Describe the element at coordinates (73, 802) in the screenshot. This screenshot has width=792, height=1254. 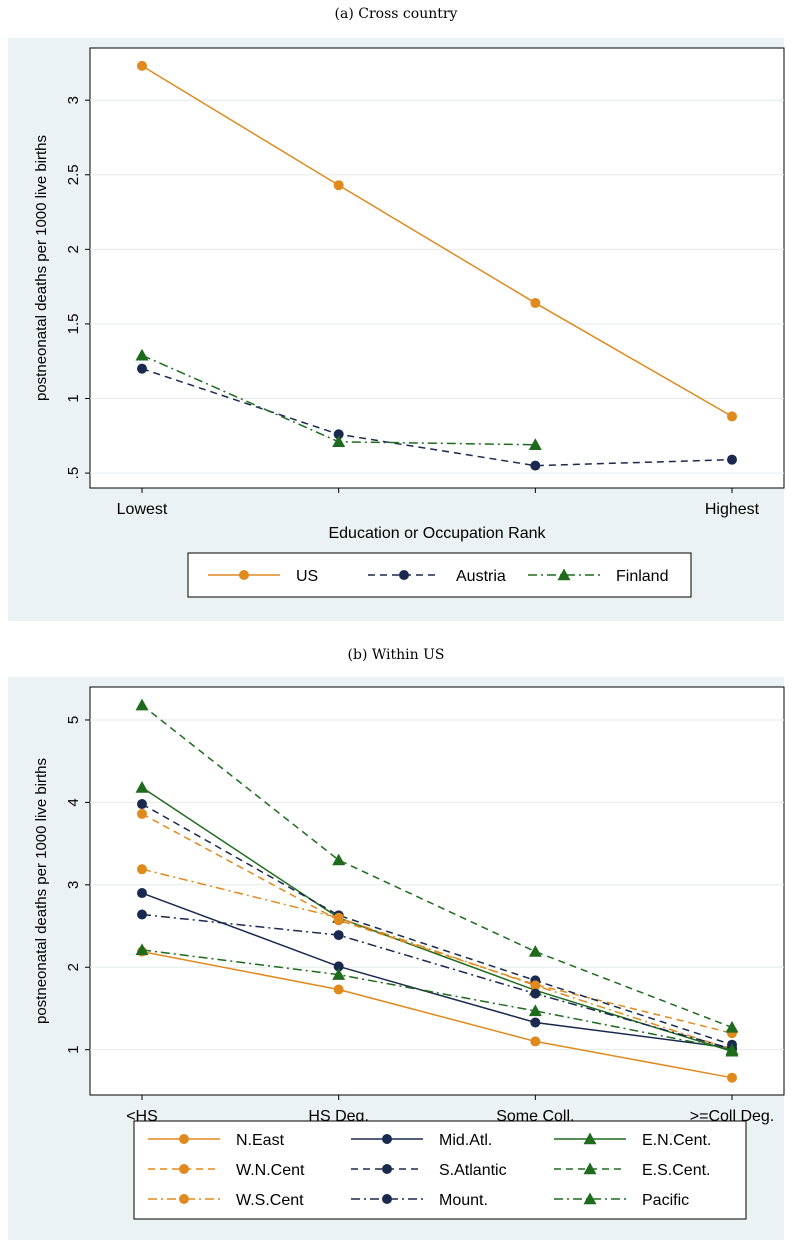
I see `chart-b-y-tick-label: 4` at that location.